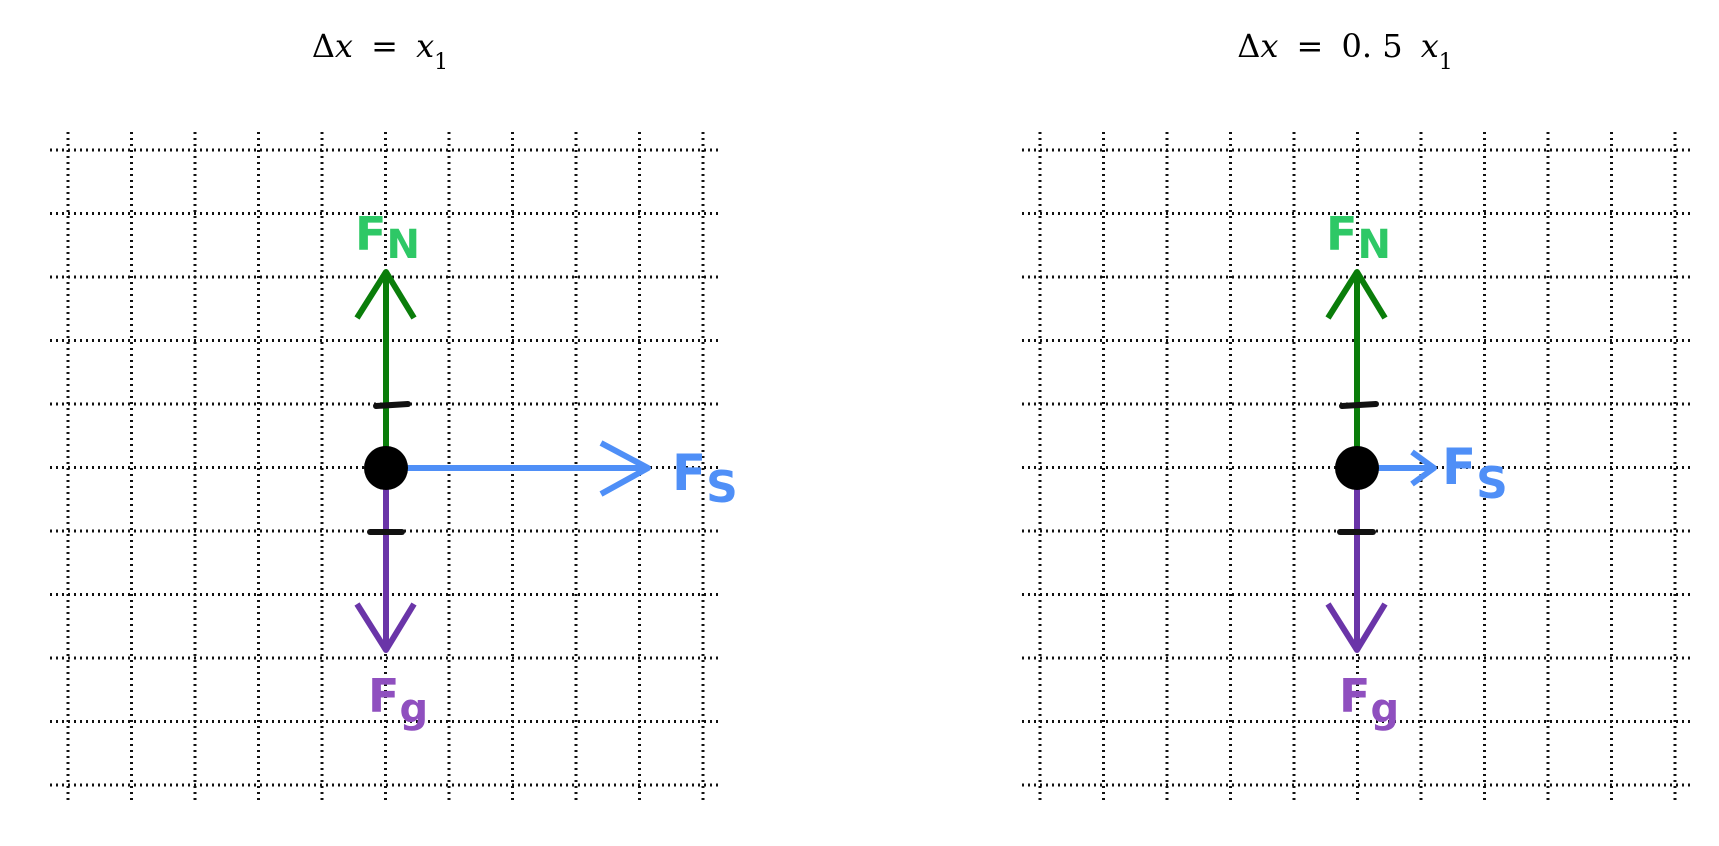 The image size is (1719, 846). Describe the element at coordinates (380, 51) in the screenshot. I see `panel-title: Δx = x1` at that location.